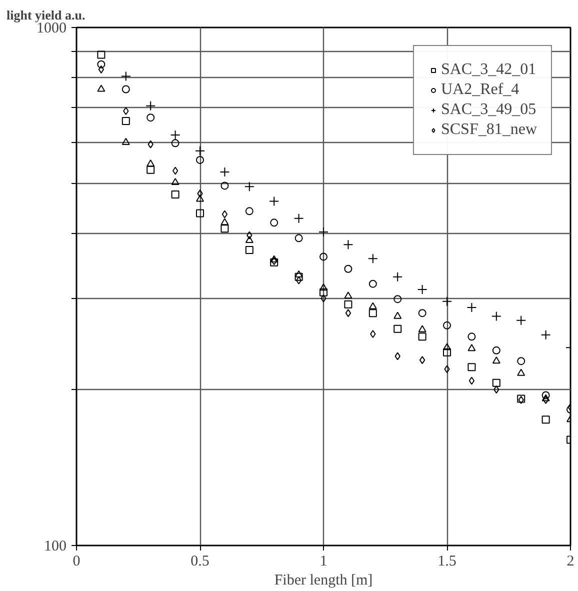 This screenshot has height=591, width=578. Describe the element at coordinates (76, 562) in the screenshot. I see `x-tick-label: 0` at that location.